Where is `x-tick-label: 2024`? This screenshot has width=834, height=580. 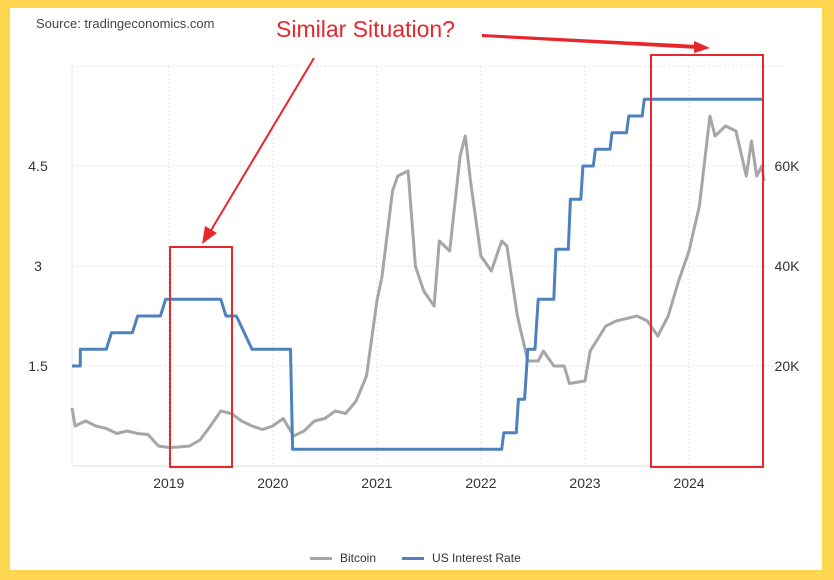 x-tick-label: 2024 is located at coordinates (688, 483).